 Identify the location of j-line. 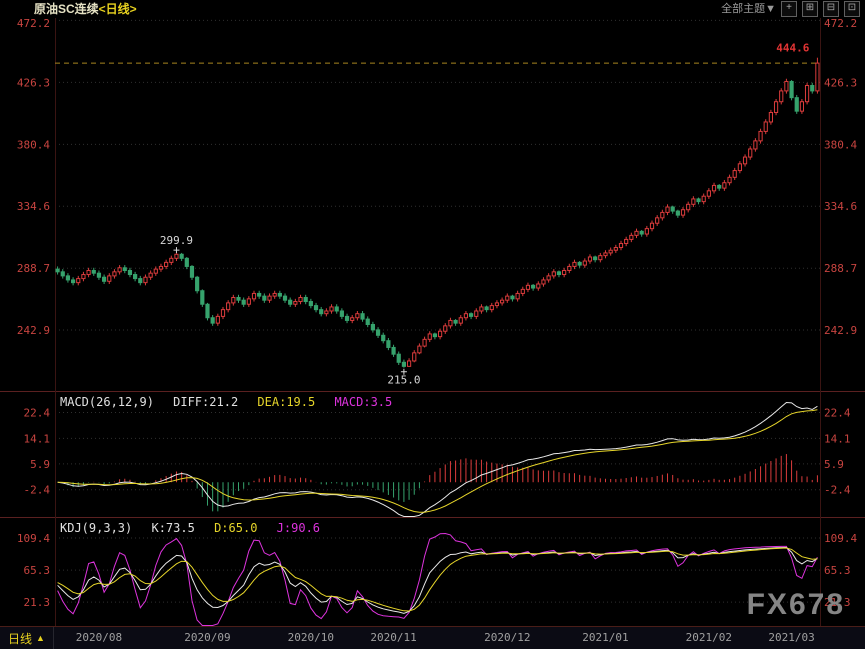
(437, 579).